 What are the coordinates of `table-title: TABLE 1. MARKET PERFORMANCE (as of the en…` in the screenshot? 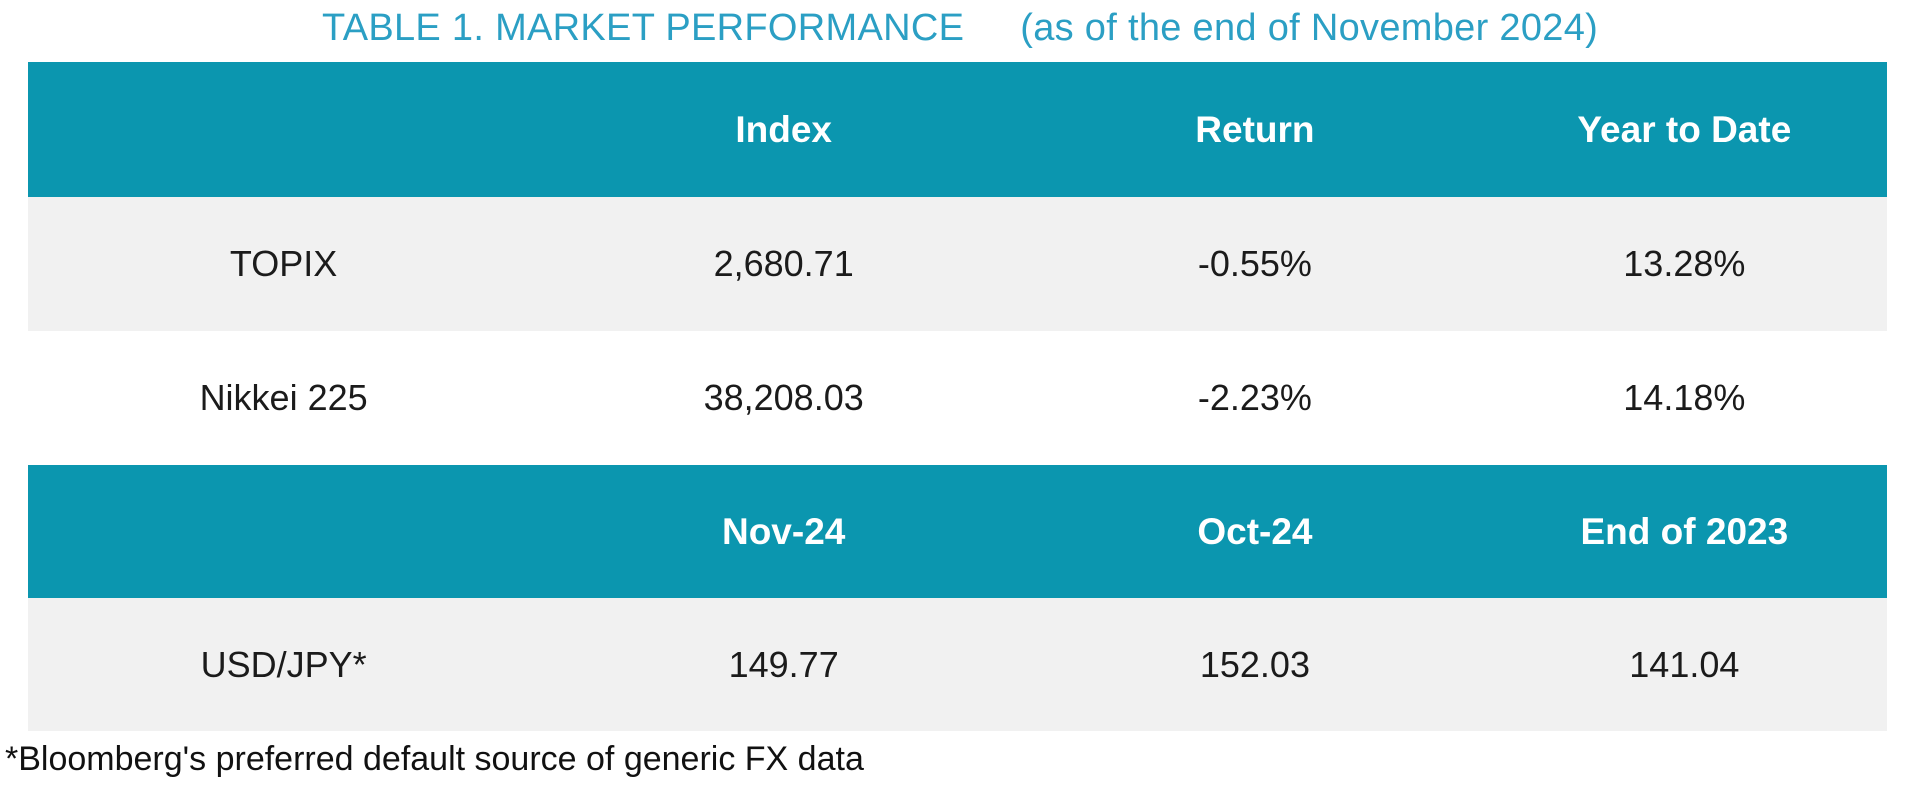 It's located at (960, 28).